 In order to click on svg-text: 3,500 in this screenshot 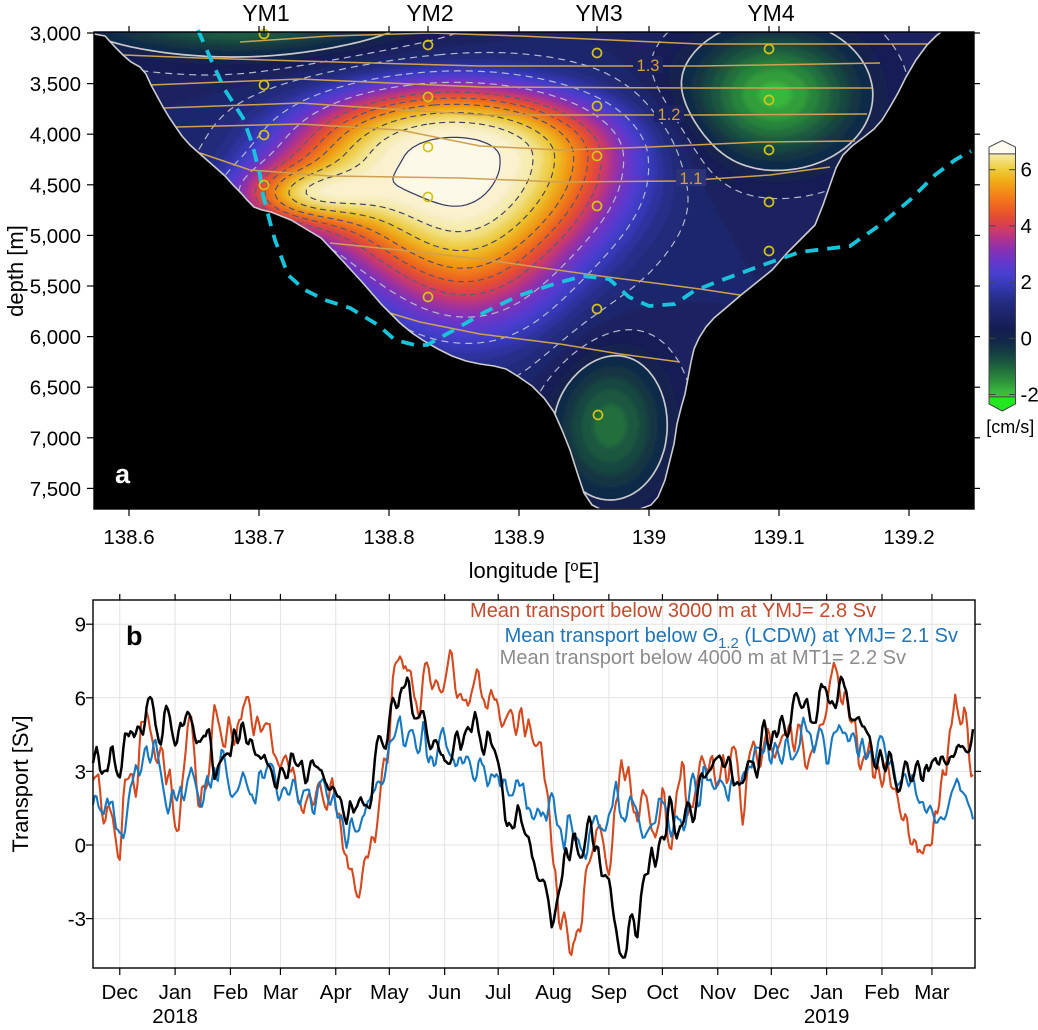, I will do `click(55, 84)`.